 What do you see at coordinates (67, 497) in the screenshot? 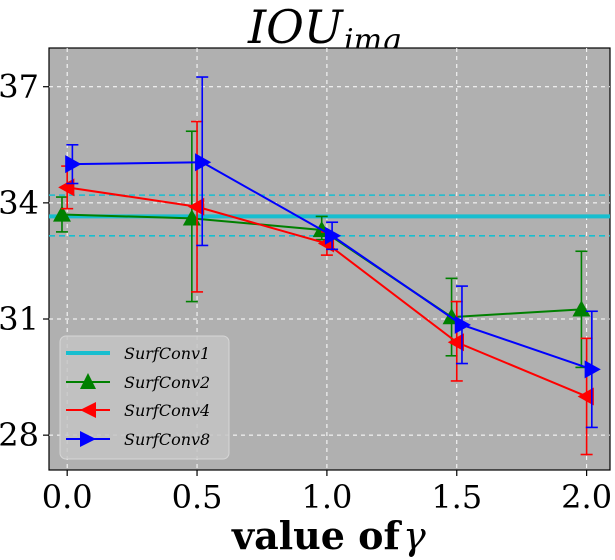
I see `x-tick-label: 0.0` at bounding box center [67, 497].